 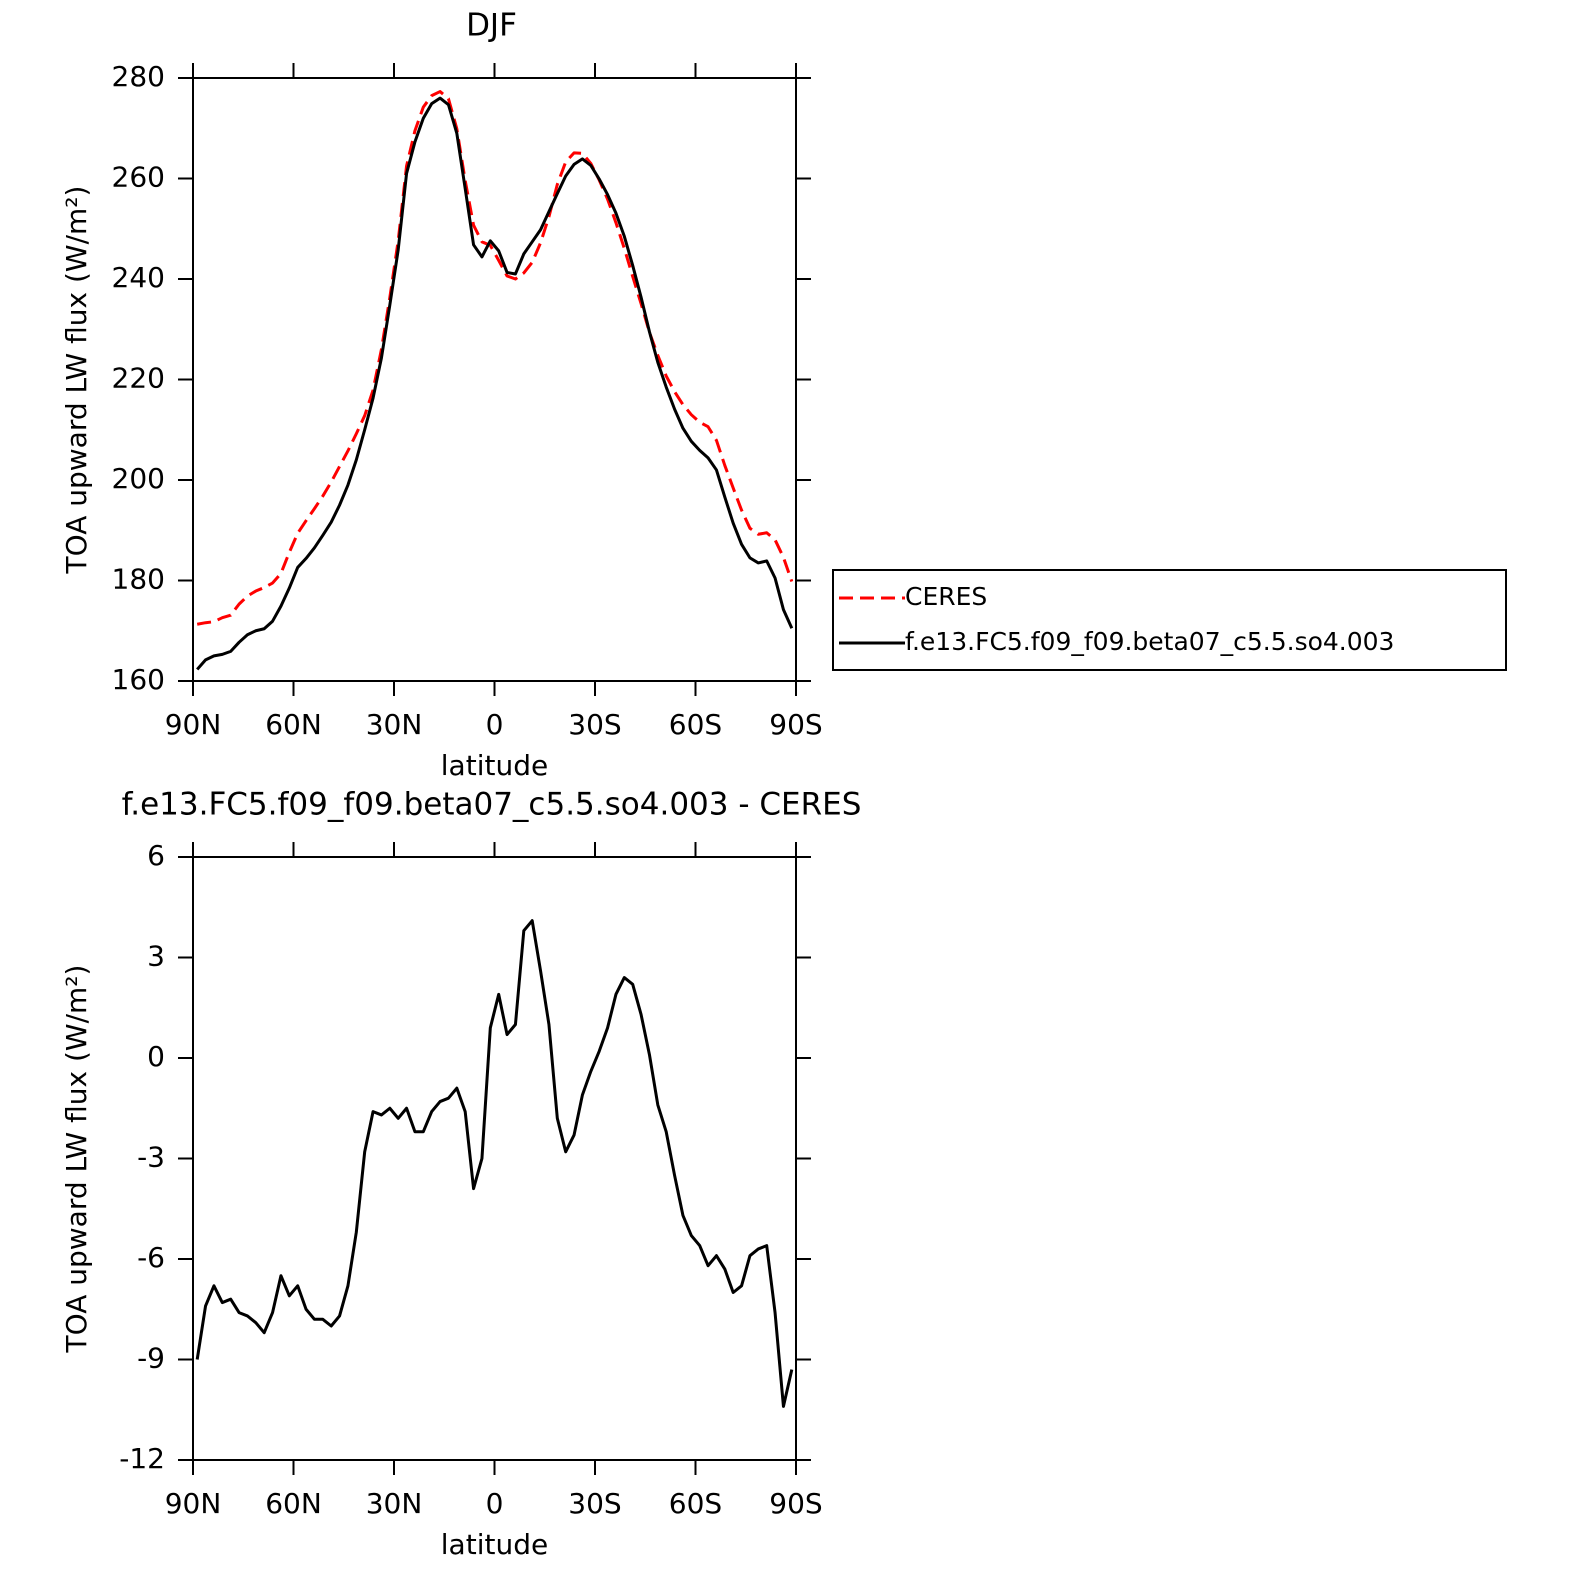 I want to click on legend-label: f.e13.FC5.f09_f09.beta07_c5.5.so4.003, so click(x=1149, y=641).